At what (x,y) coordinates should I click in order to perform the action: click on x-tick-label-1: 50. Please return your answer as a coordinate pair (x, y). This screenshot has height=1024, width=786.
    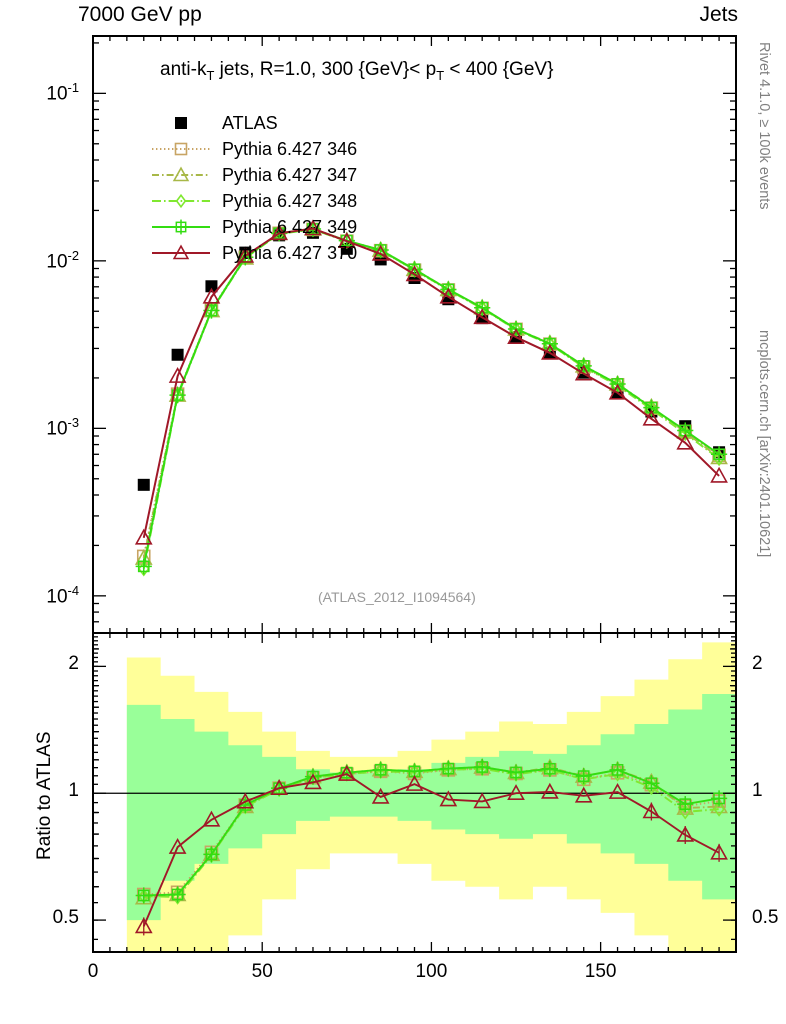
    Looking at the image, I should click on (262, 971).